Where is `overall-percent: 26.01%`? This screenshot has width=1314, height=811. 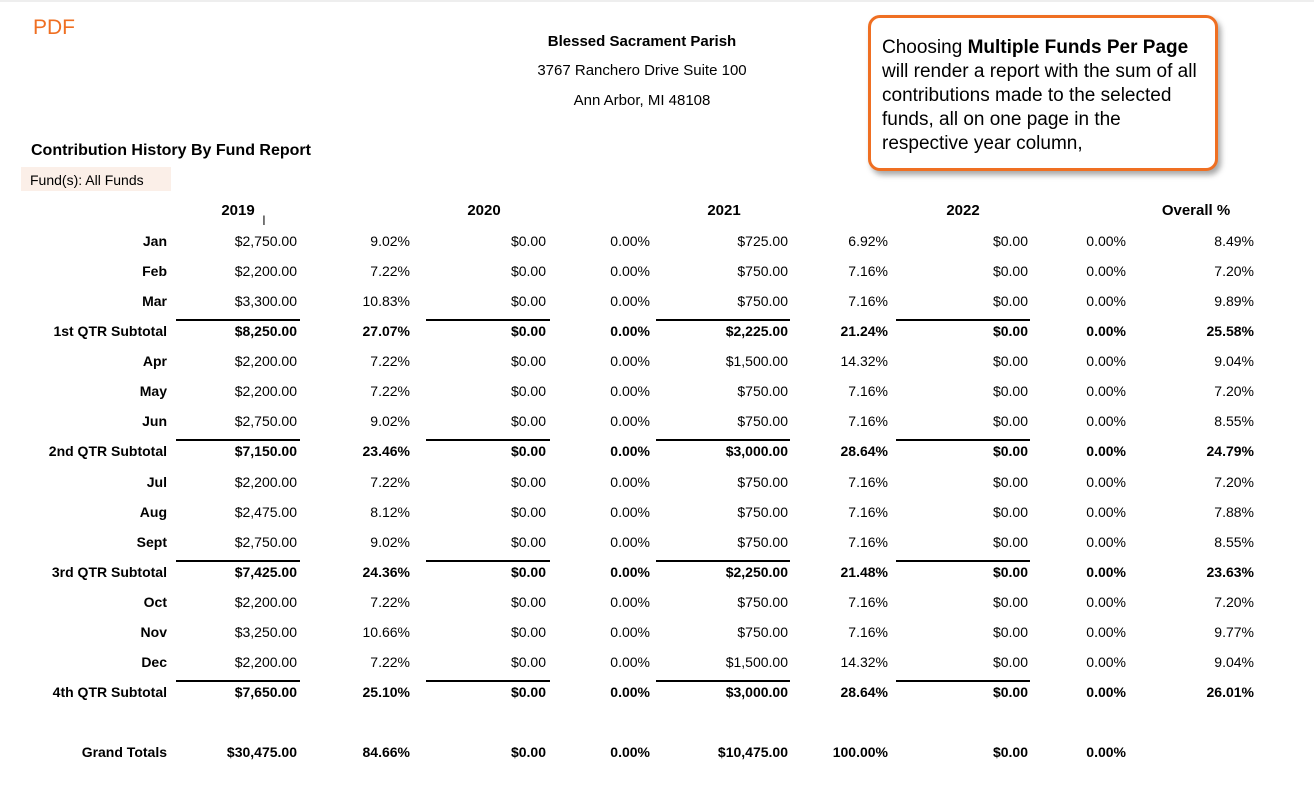
overall-percent: 26.01% is located at coordinates (1230, 692).